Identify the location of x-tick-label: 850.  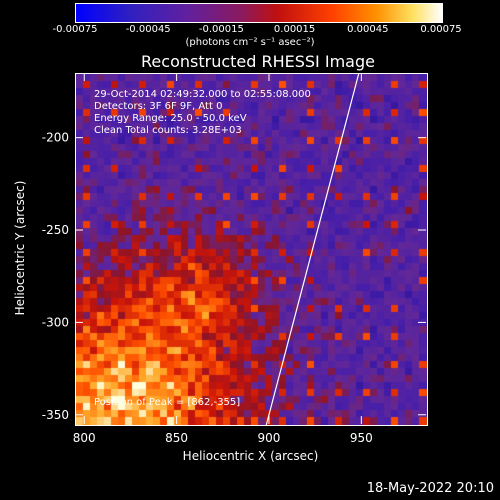
(176, 438).